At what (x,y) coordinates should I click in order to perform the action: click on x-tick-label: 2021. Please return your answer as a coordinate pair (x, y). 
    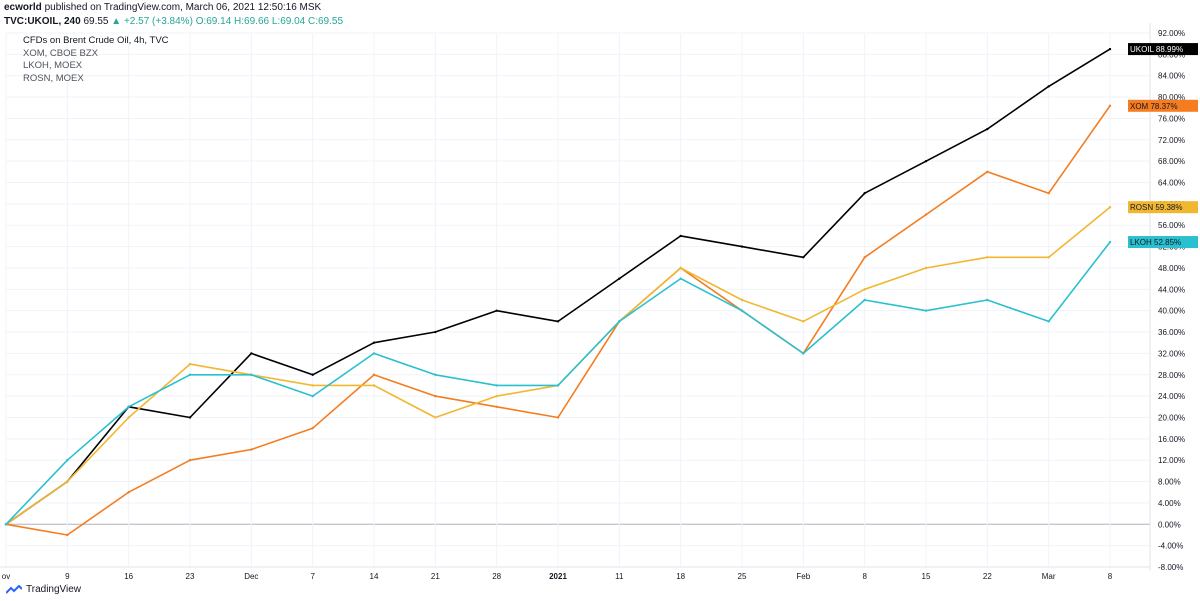
    Looking at the image, I should click on (558, 576).